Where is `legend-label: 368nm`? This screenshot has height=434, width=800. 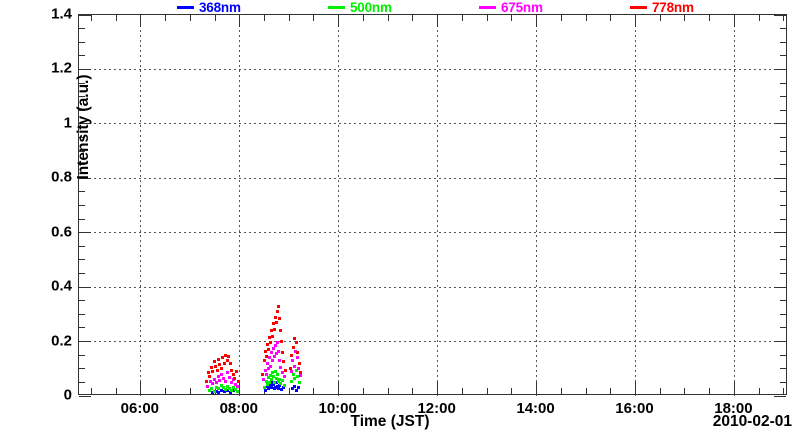 legend-label: 368nm is located at coordinates (220, 7).